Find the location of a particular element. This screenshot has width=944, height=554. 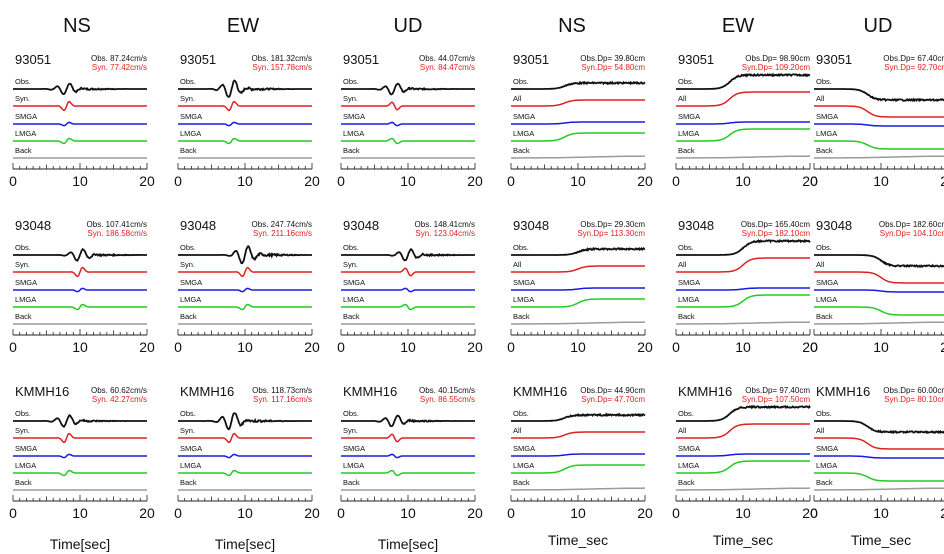

peak-obs-value: Obs.Dp= 29.30cm is located at coordinates (612, 224).